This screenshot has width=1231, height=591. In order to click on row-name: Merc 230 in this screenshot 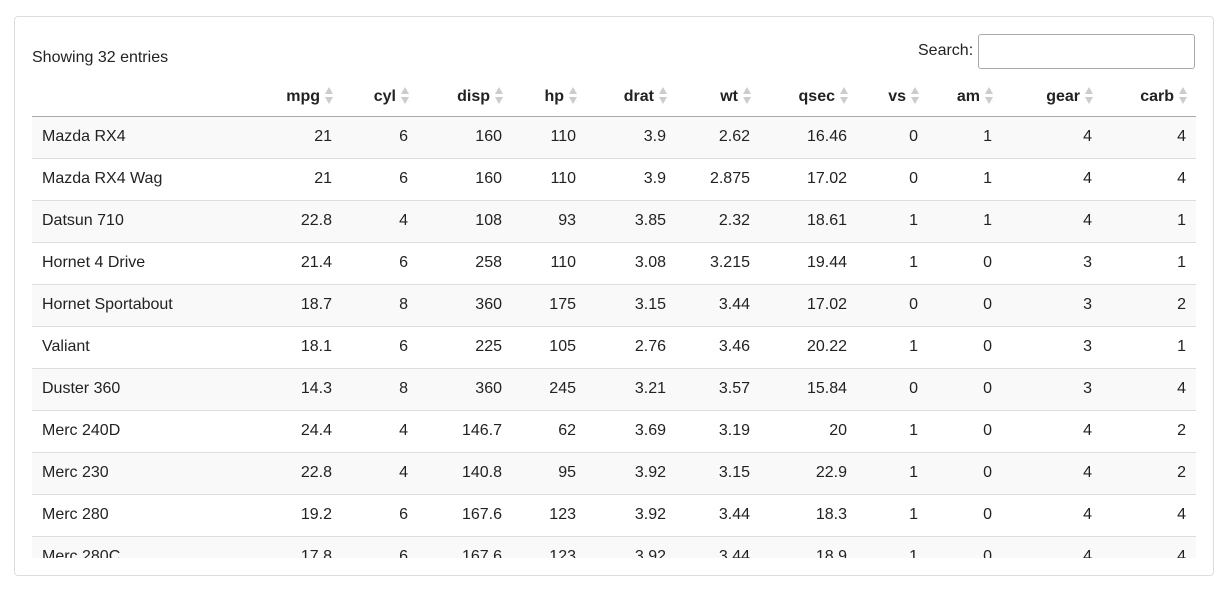, I will do `click(137, 472)`.